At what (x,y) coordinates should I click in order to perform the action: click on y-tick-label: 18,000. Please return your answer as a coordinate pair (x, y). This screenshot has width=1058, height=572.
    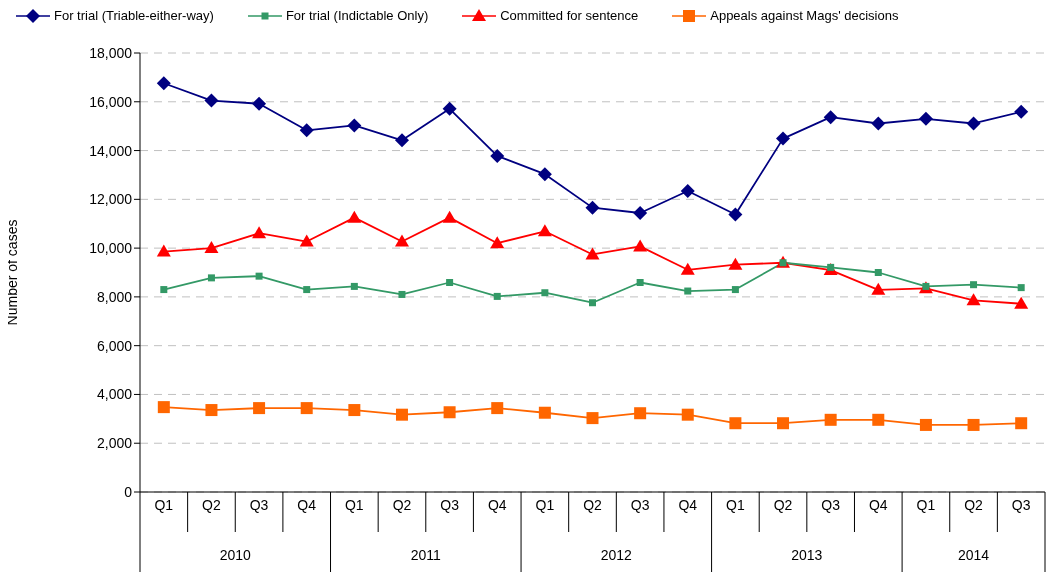
    Looking at the image, I should click on (111, 52).